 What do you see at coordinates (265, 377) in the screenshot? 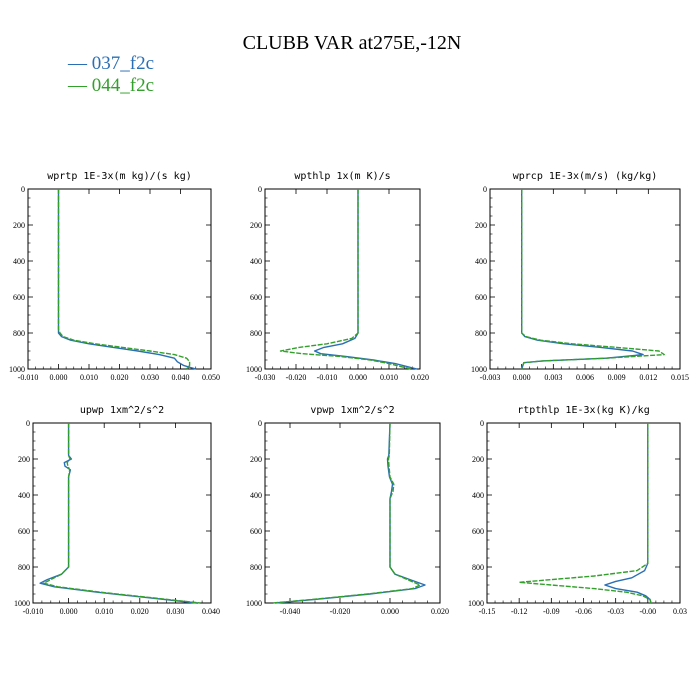
I see `panel-2-xtick-label-0: -0.030` at bounding box center [265, 377].